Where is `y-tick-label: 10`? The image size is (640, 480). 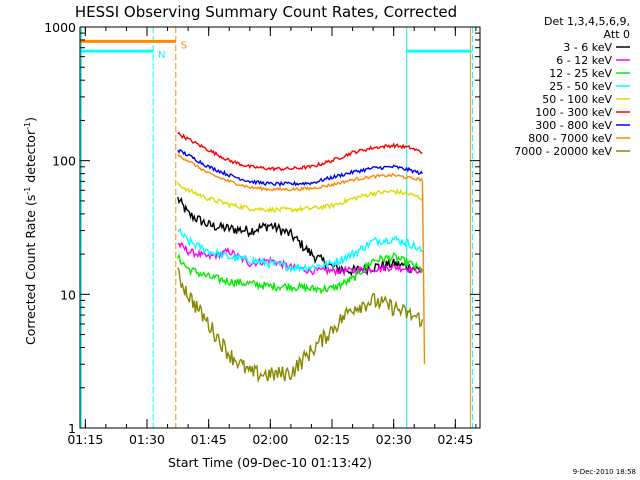 y-tick-label: 10 is located at coordinates (68, 294).